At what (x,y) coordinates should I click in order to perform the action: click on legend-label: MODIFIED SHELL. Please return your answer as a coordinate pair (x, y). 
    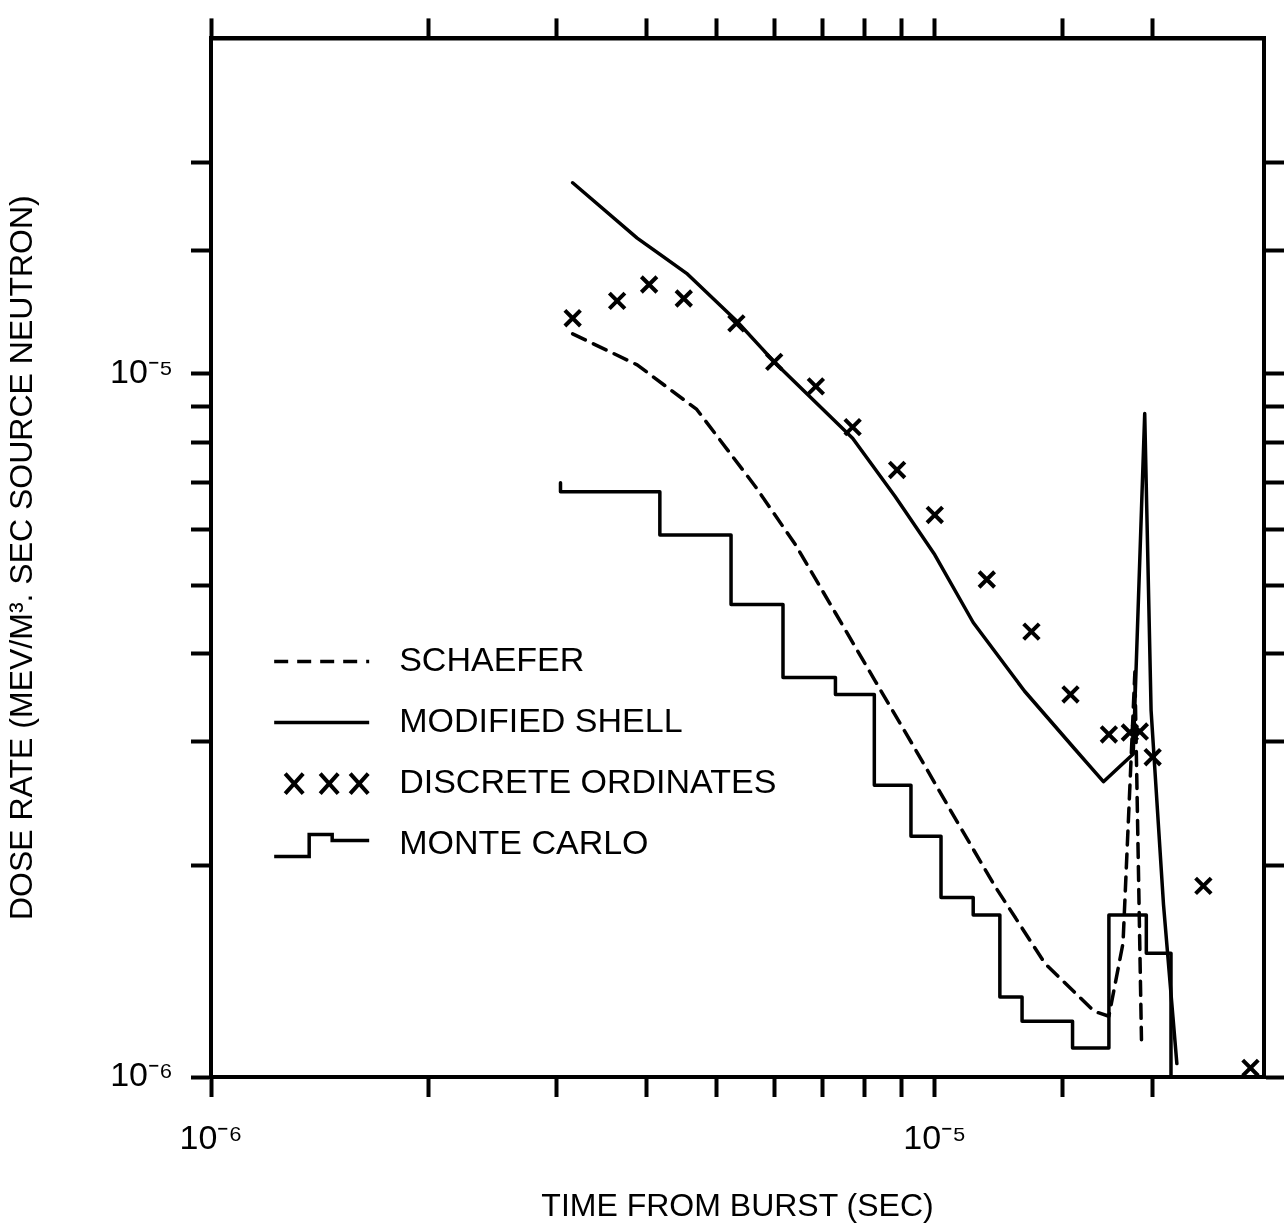
    Looking at the image, I should click on (541, 719).